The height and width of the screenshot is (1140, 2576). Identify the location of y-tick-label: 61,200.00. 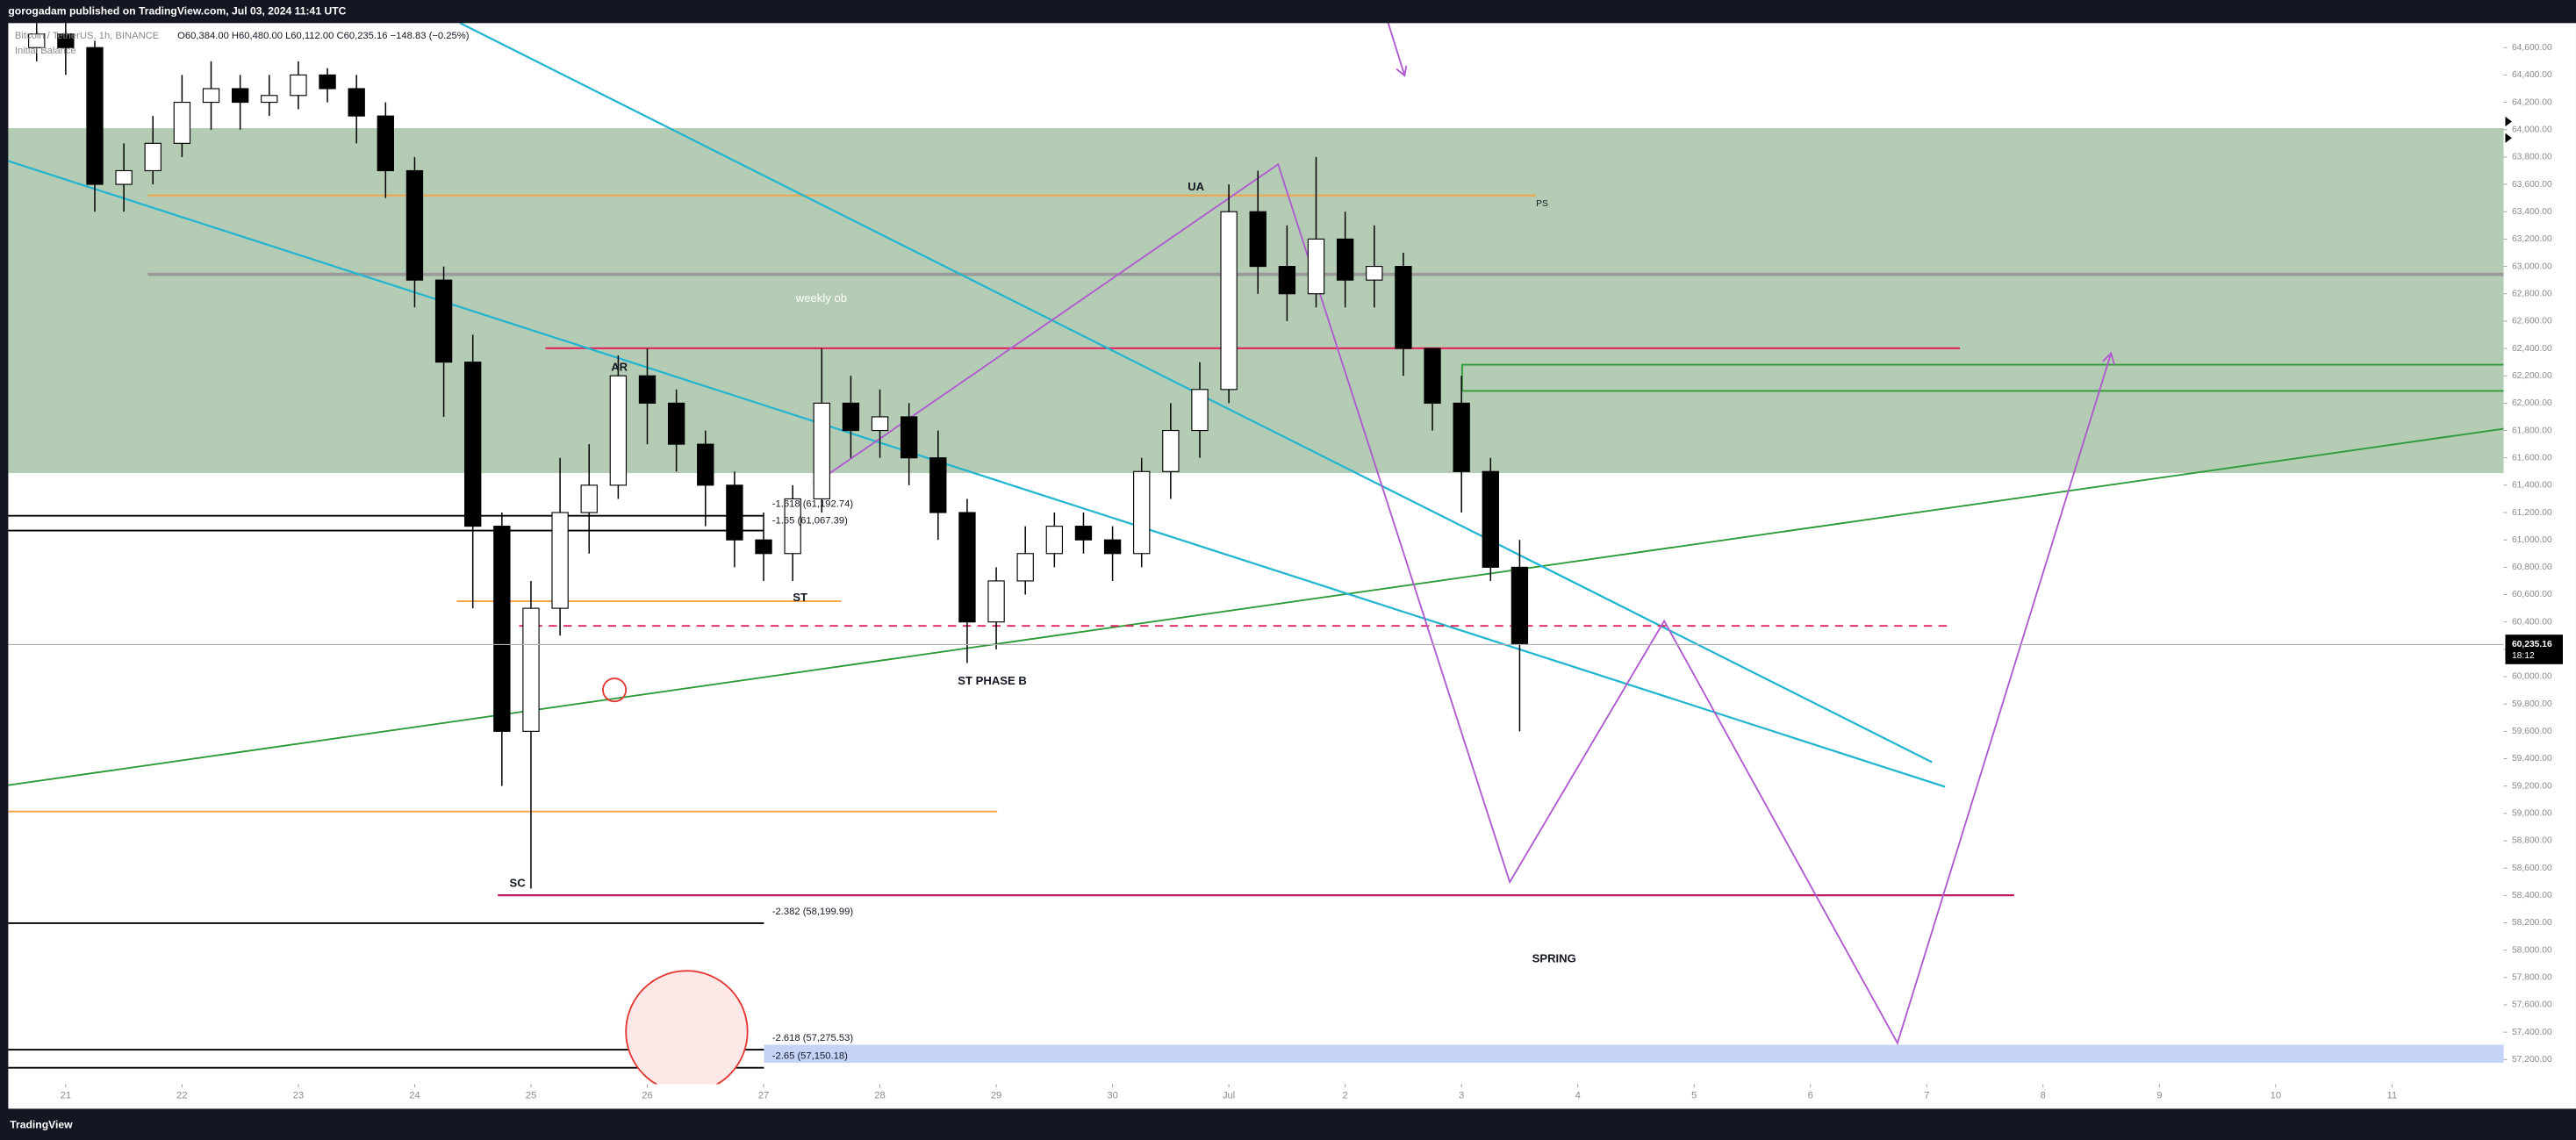
(2532, 513).